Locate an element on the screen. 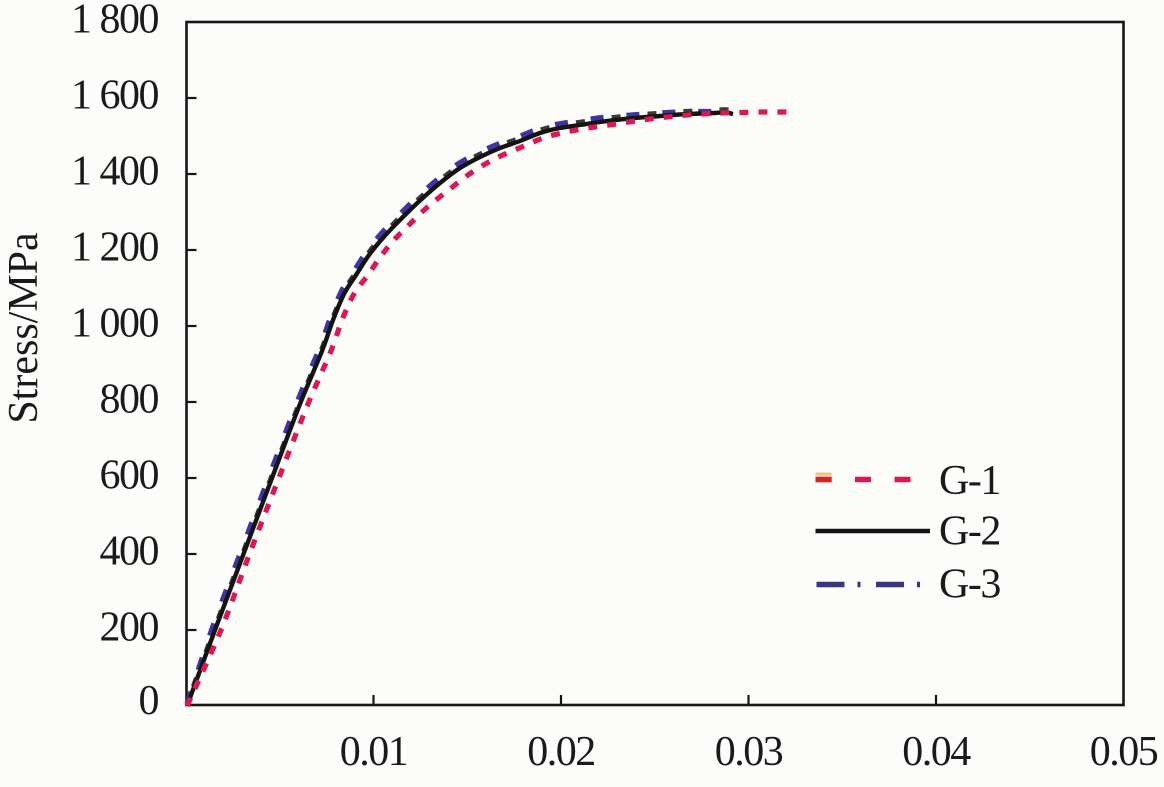 The image size is (1164, 787). svg-text: G-3 is located at coordinates (969, 585).